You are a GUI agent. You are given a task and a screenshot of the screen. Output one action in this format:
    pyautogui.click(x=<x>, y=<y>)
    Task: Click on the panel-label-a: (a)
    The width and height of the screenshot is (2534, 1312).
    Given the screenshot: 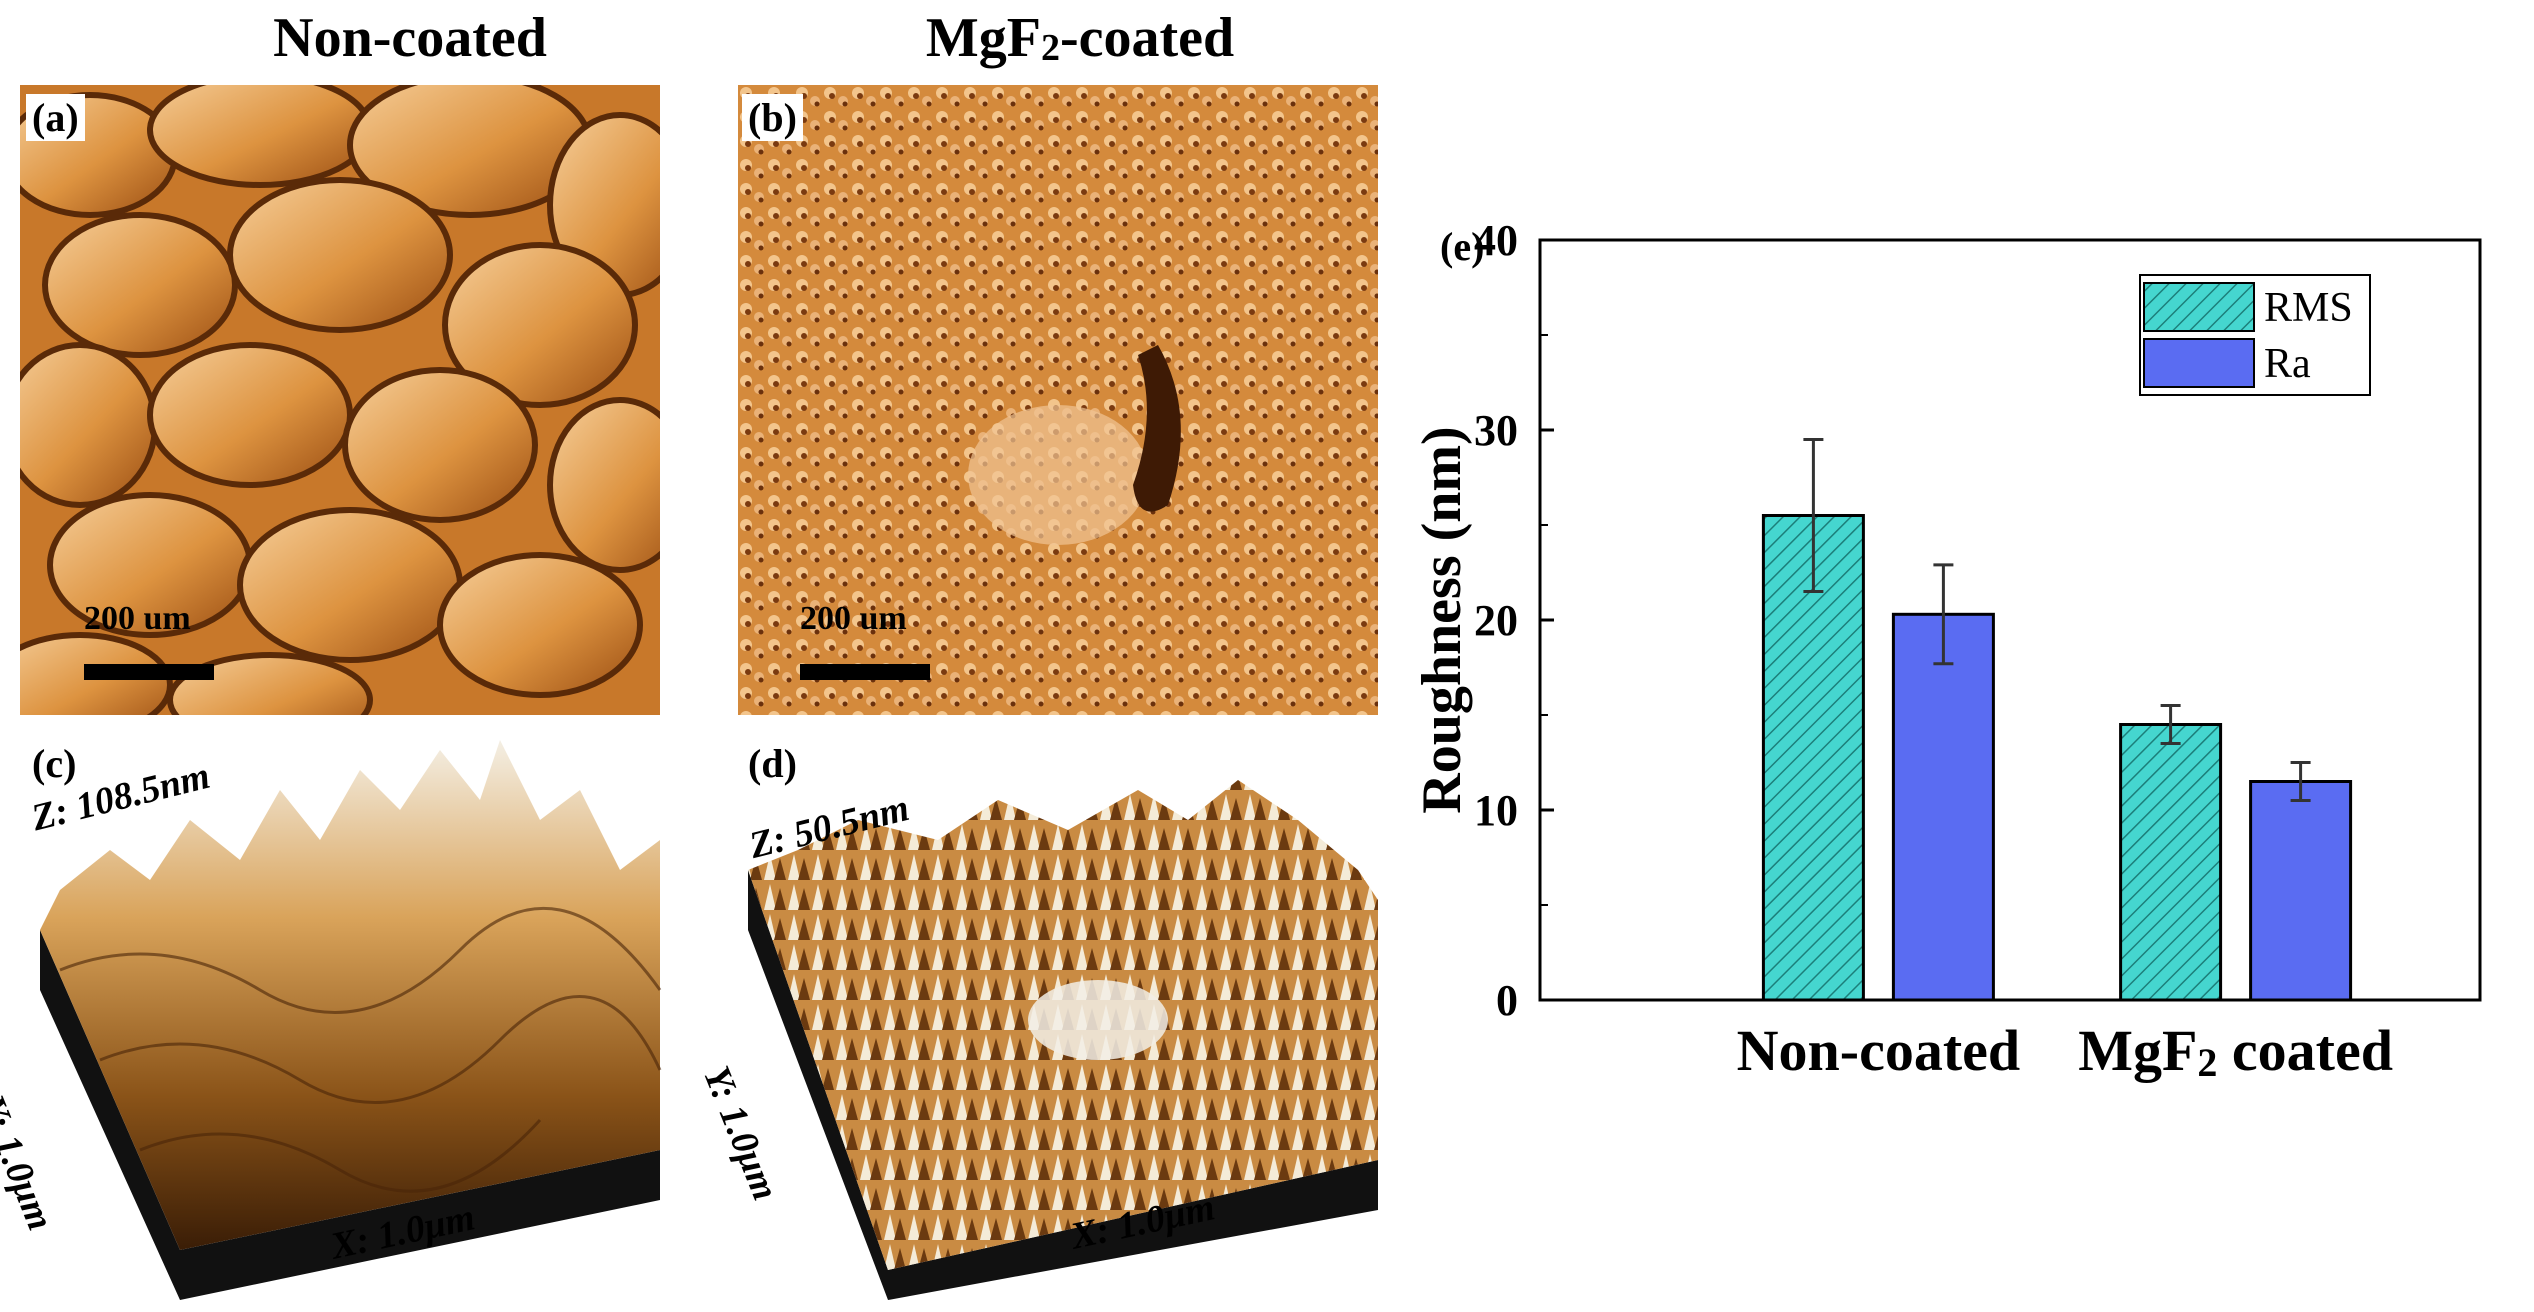 What is the action you would take?
    pyautogui.click(x=55, y=117)
    